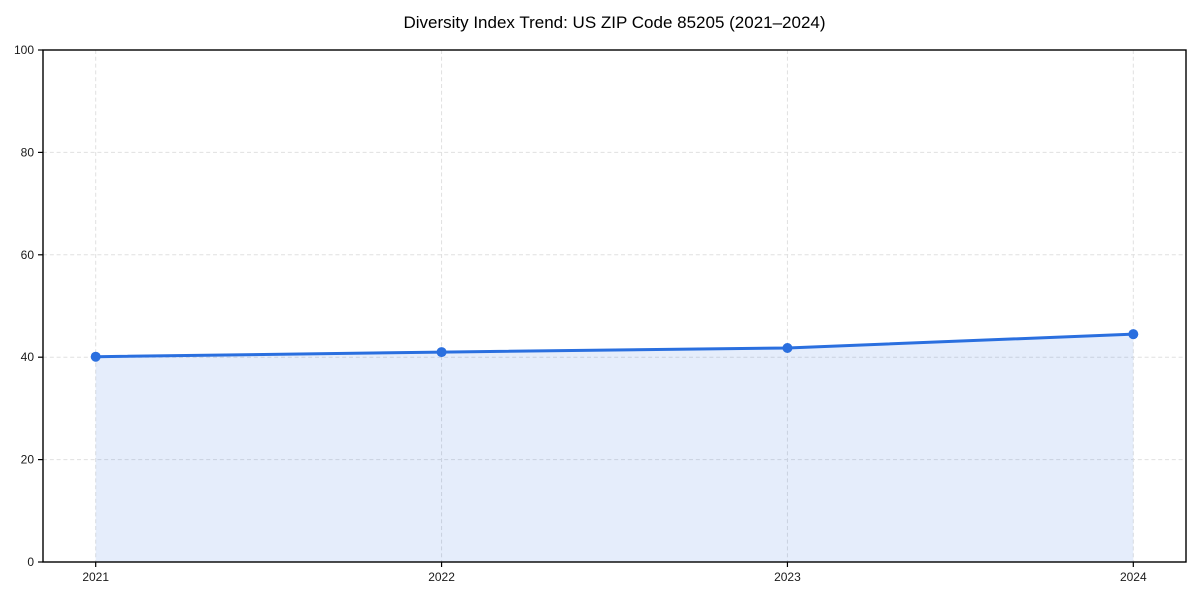  I want to click on y-tick-label: 80, so click(28, 152).